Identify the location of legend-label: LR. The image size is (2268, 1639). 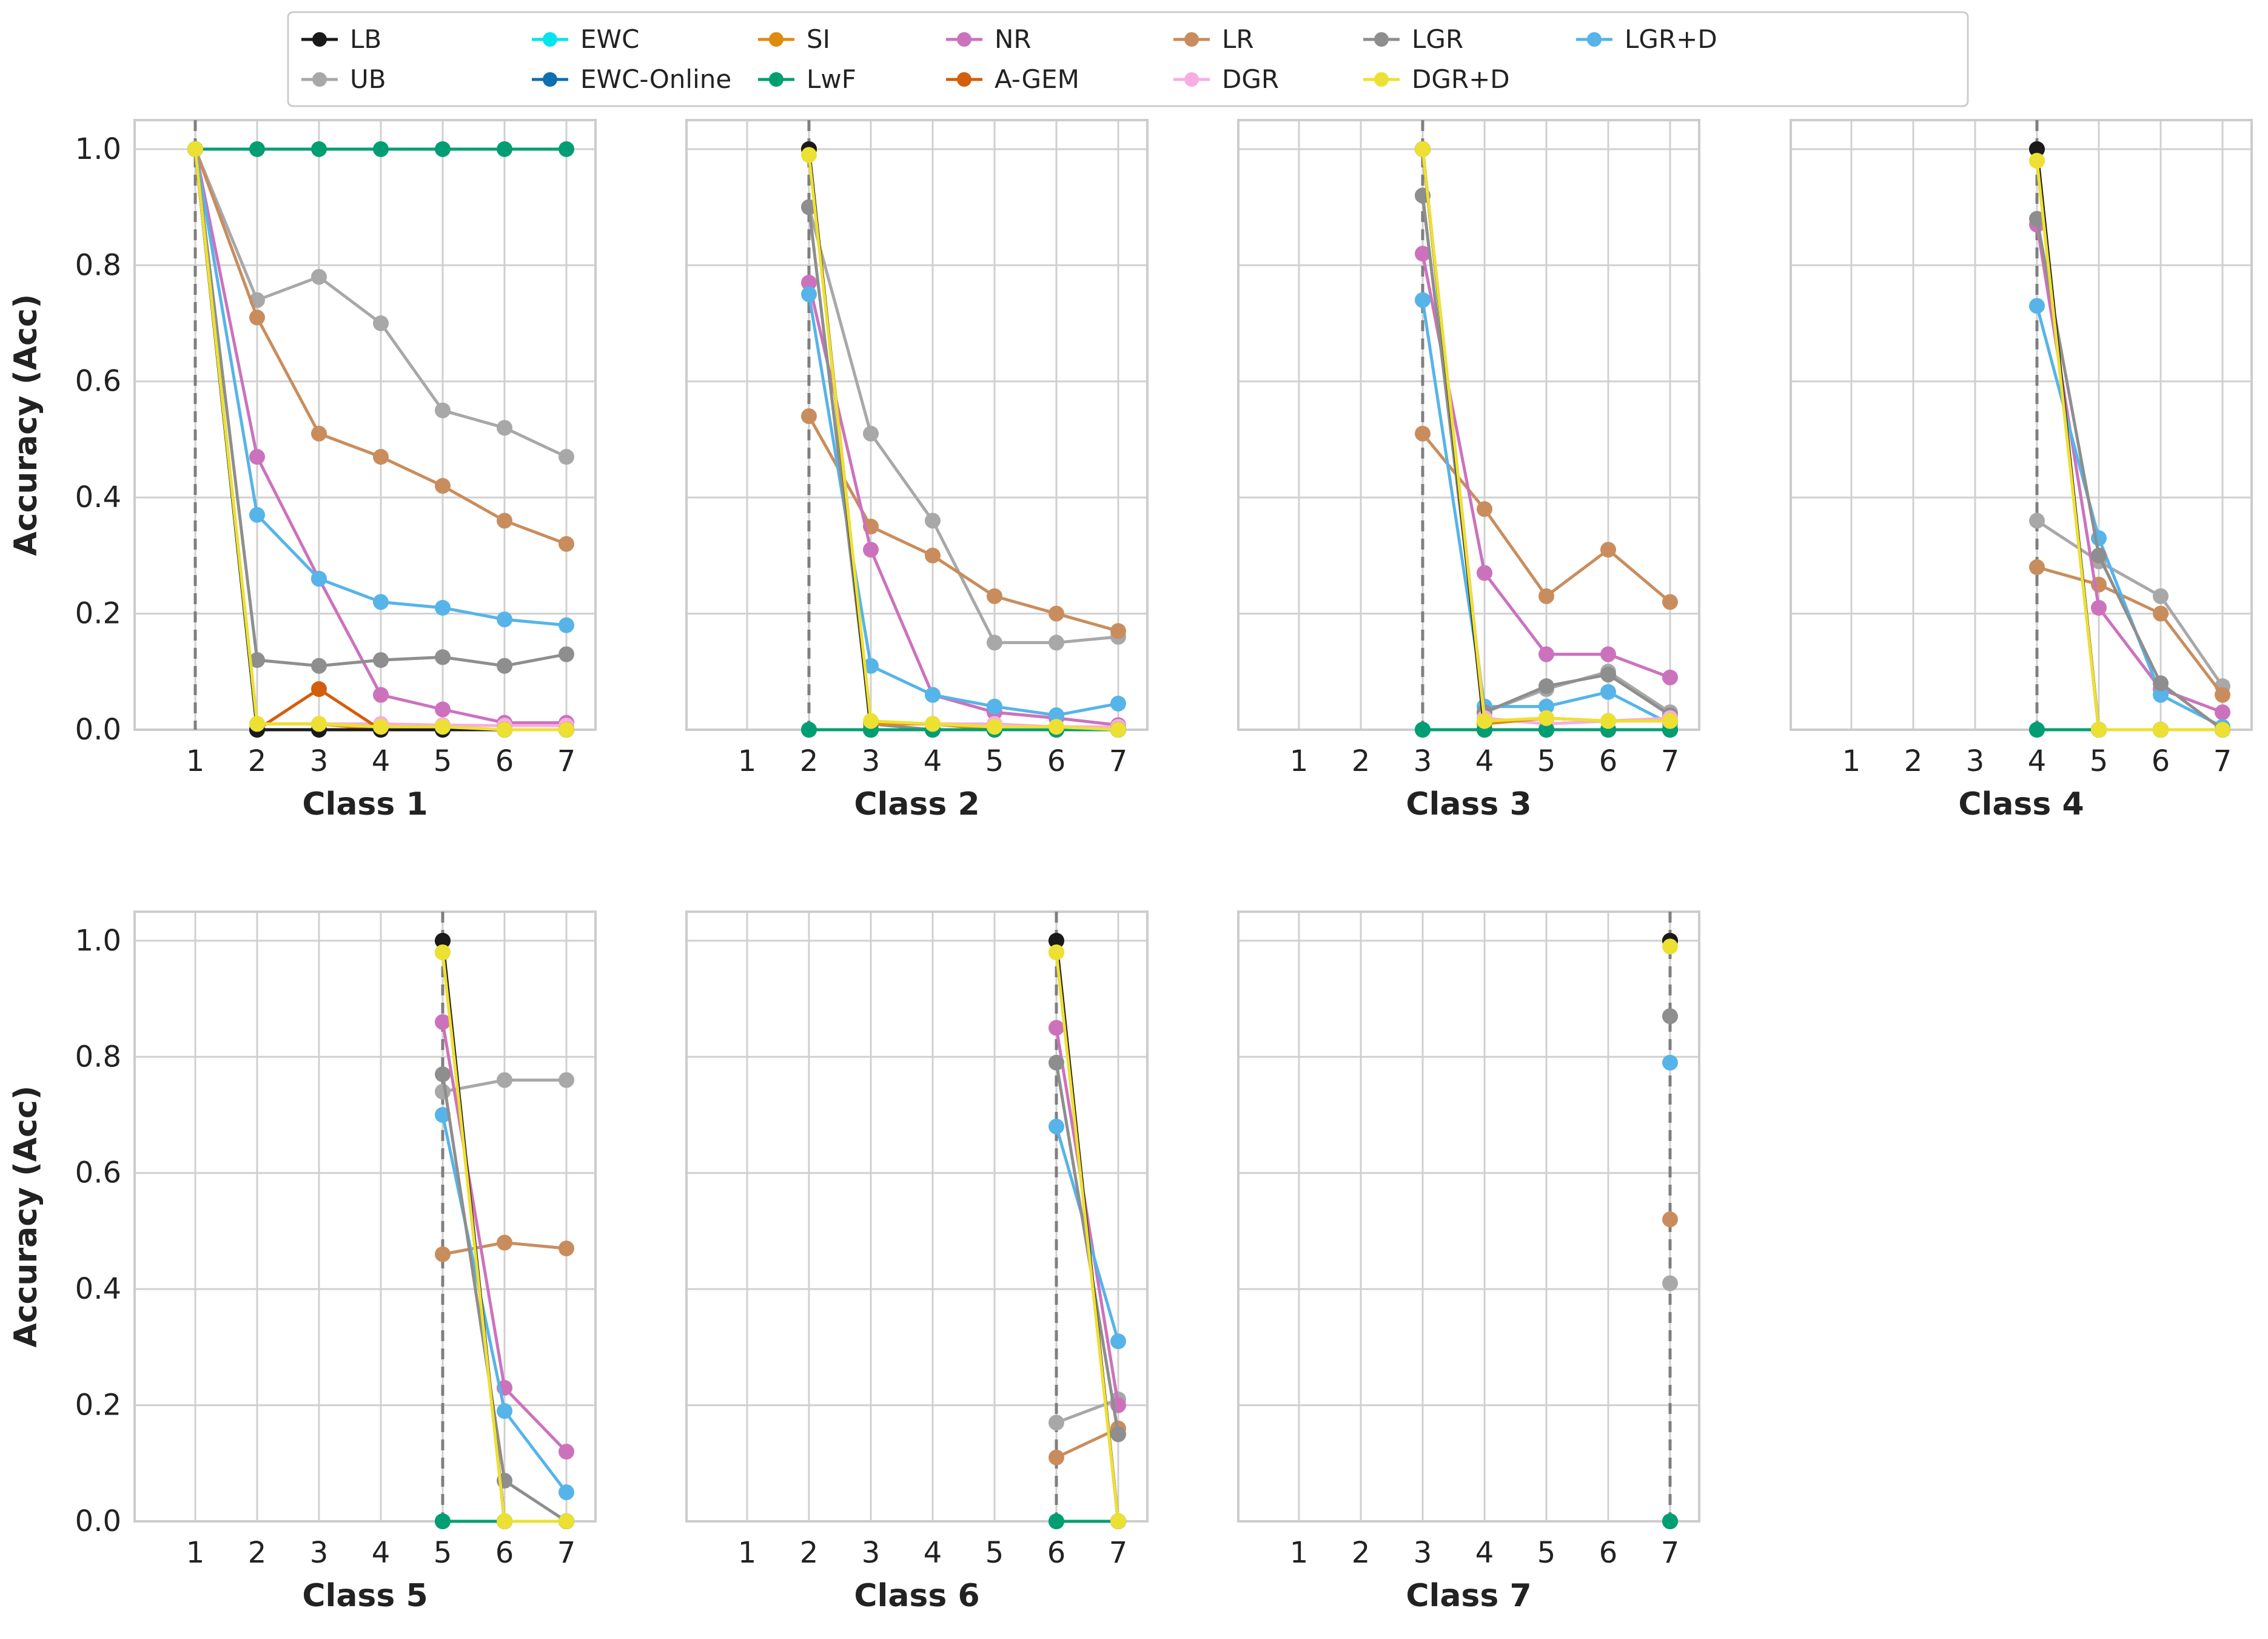
(1238, 39).